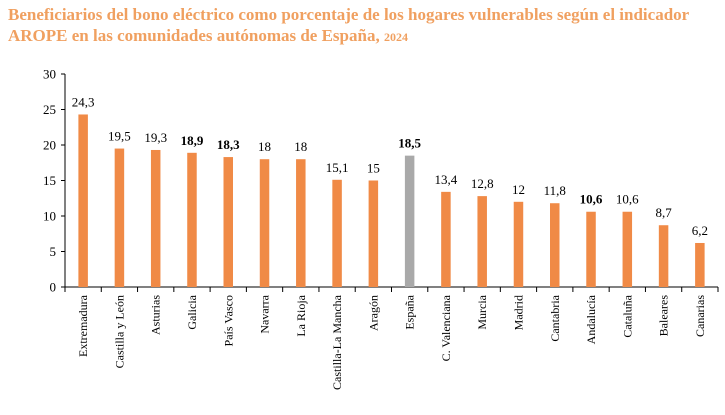 The image size is (725, 415). I want to click on category-label: Castilla y León, so click(119, 331).